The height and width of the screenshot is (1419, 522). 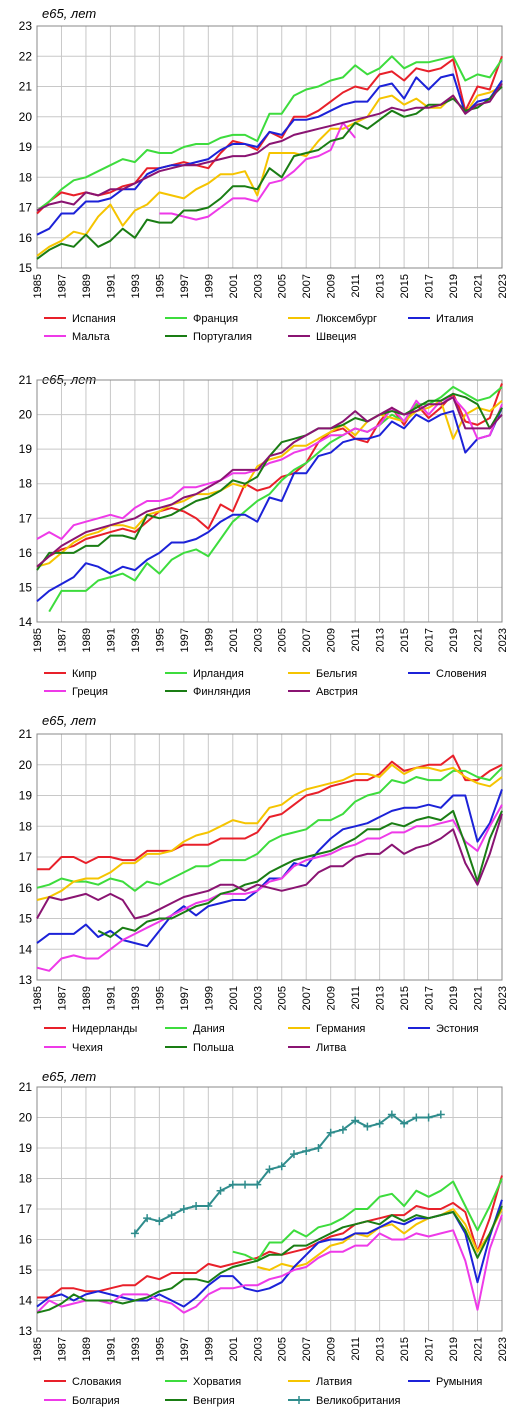 I want to click on legend-label: Болгария, so click(x=96, y=1401).